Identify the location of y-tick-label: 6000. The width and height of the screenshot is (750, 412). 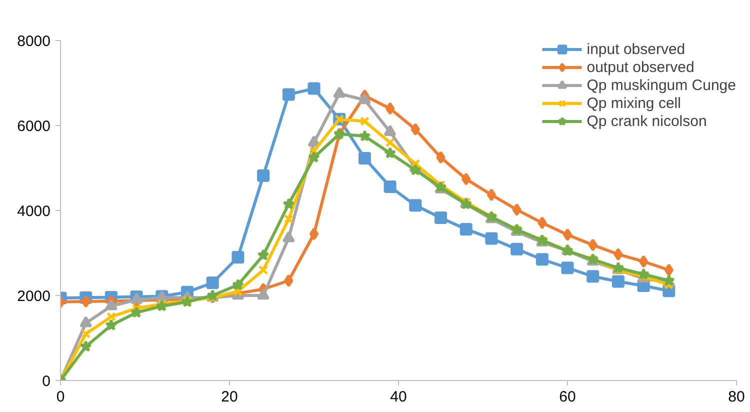
(34, 126).